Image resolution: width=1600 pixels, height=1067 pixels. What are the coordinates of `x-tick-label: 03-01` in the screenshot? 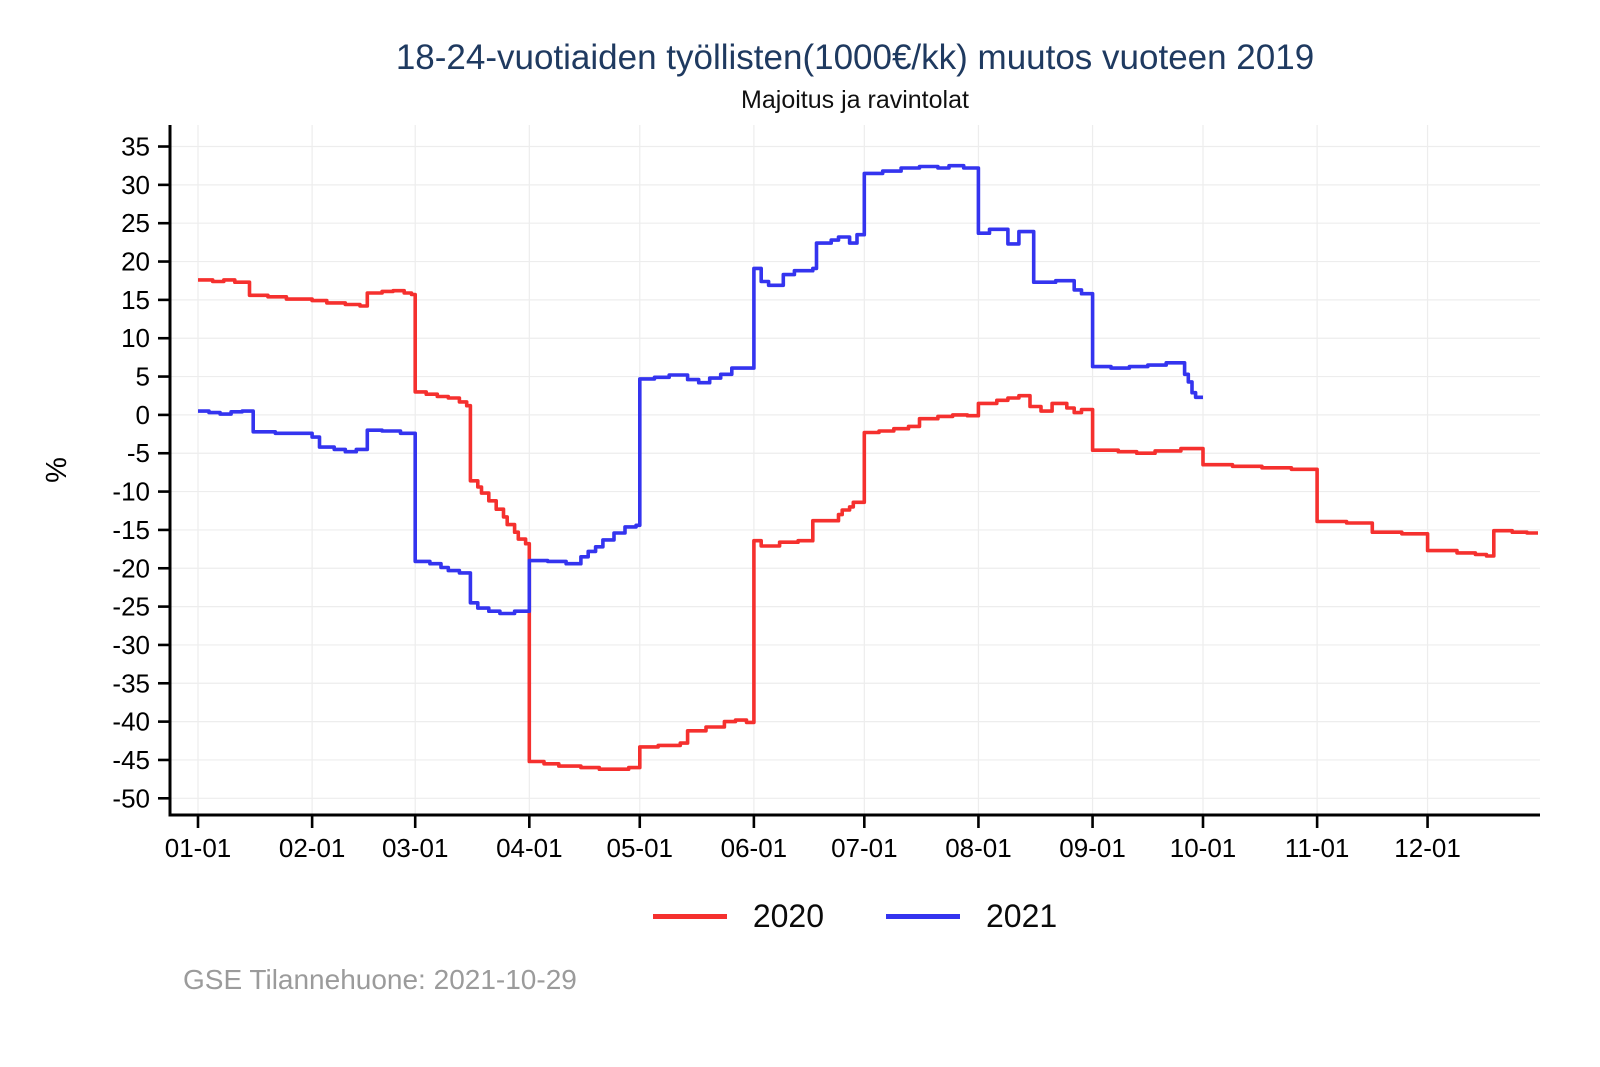 It's located at (415, 848).